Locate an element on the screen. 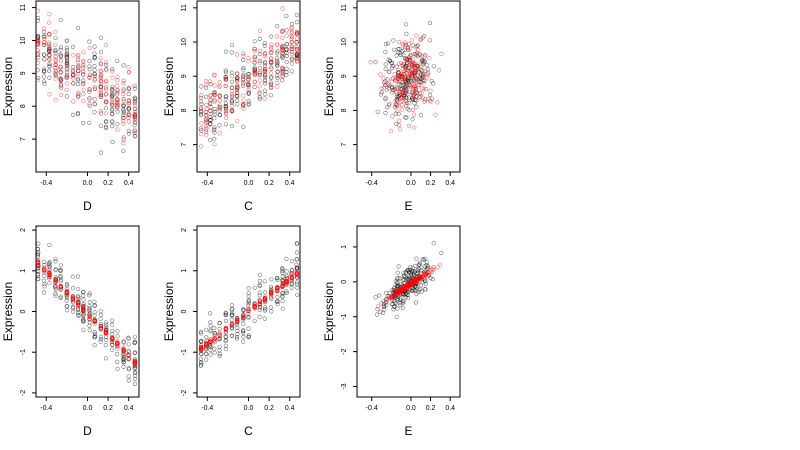 This screenshot has width=800, height=450. panel-6: -0.4 0.0 0.2 0.4 -3 -2 -1 0 1 E Expression is located at coordinates (391, 331).